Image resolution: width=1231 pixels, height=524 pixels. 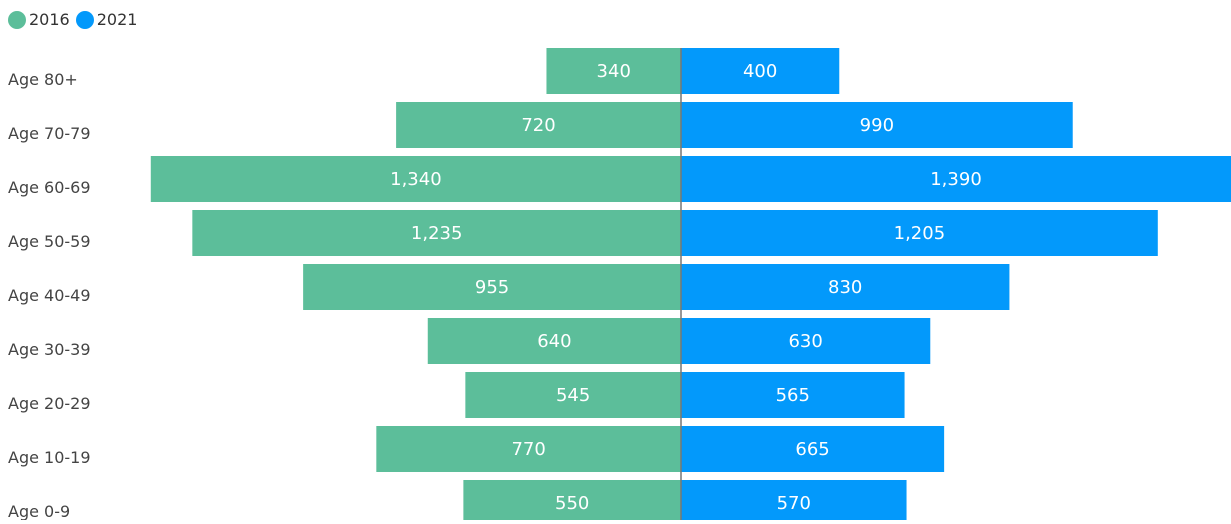 I want to click on data-label-2016: 640, so click(x=554, y=341).